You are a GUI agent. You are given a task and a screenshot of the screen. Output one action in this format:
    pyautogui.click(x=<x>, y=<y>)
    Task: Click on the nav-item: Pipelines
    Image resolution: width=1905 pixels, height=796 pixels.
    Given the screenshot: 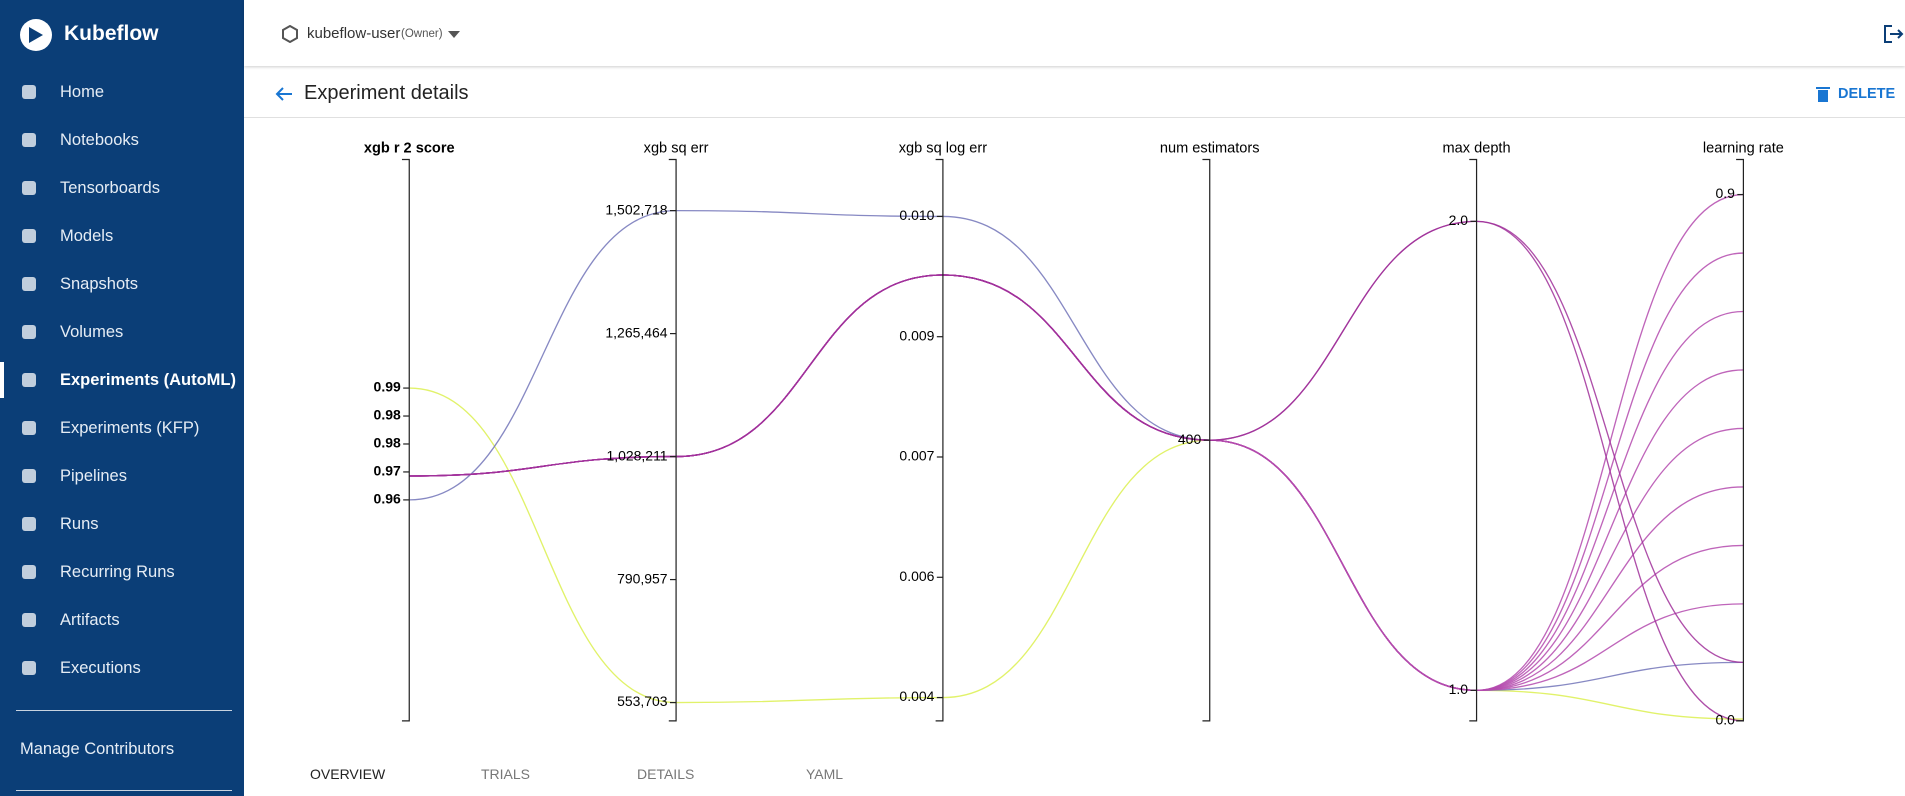 What is the action you would take?
    pyautogui.click(x=122, y=476)
    